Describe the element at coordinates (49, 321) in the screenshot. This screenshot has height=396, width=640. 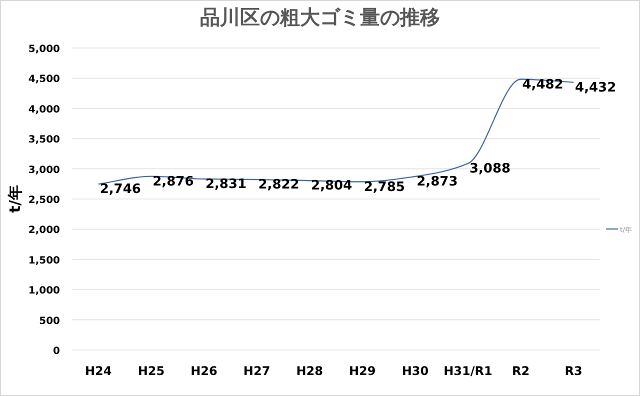
I see `y-tick-label: 500` at that location.